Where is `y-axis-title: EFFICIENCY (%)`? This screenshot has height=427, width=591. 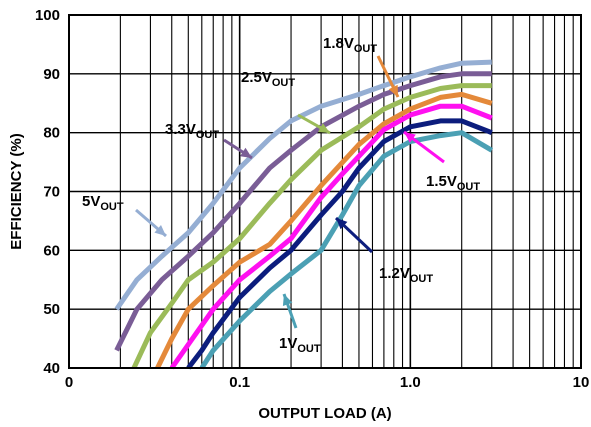
y-axis-title: EFFICIENCY (%) is located at coordinates (16, 191).